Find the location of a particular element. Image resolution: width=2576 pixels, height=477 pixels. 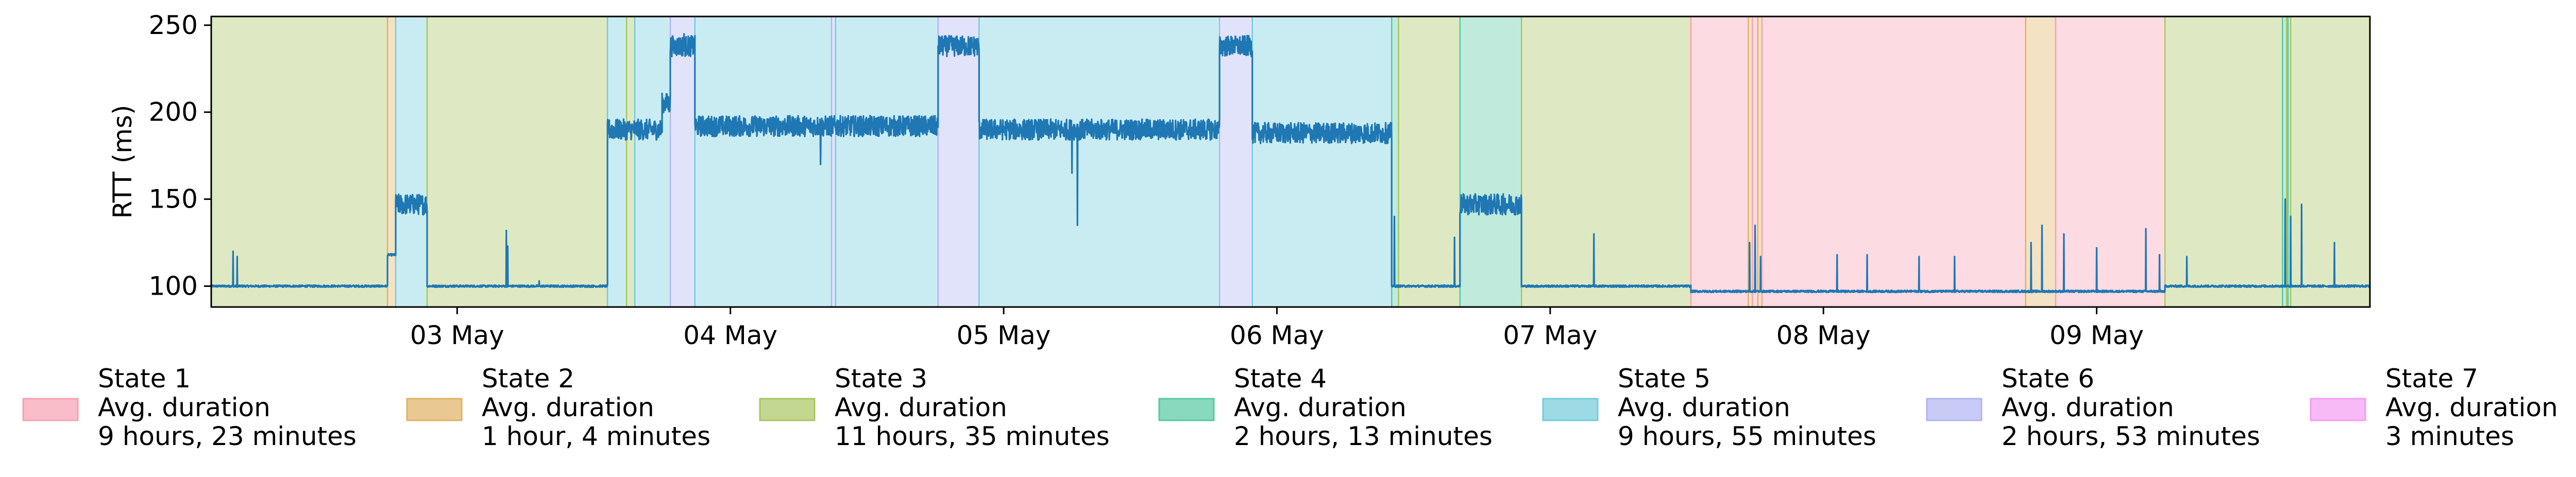

legend-duration-title-3: Avg. duration is located at coordinates (921, 407).